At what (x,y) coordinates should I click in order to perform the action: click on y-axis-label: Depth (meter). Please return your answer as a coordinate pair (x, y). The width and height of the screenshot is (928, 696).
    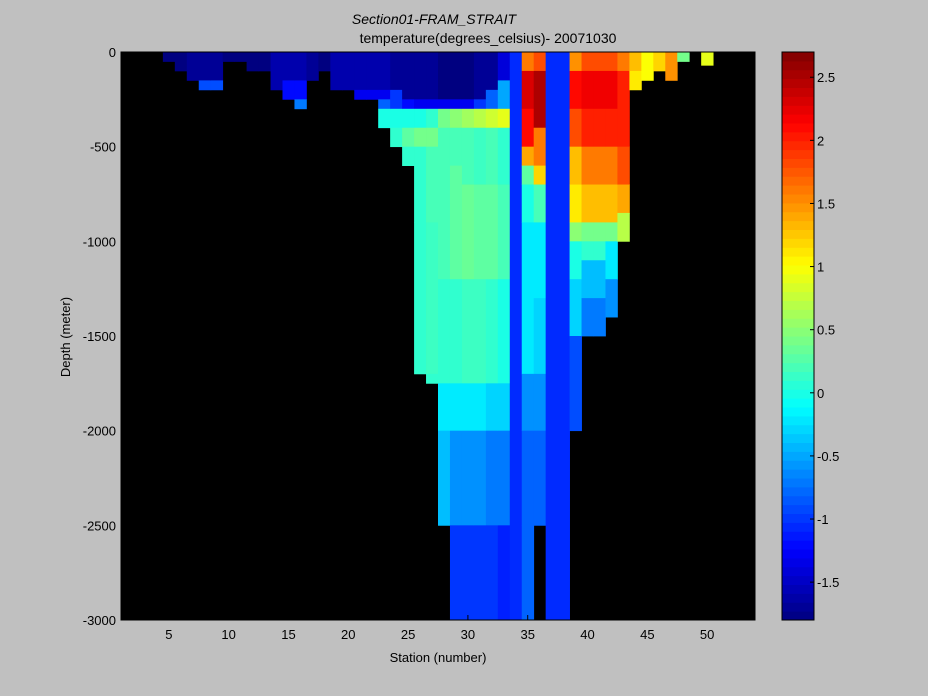
    Looking at the image, I should click on (65, 337).